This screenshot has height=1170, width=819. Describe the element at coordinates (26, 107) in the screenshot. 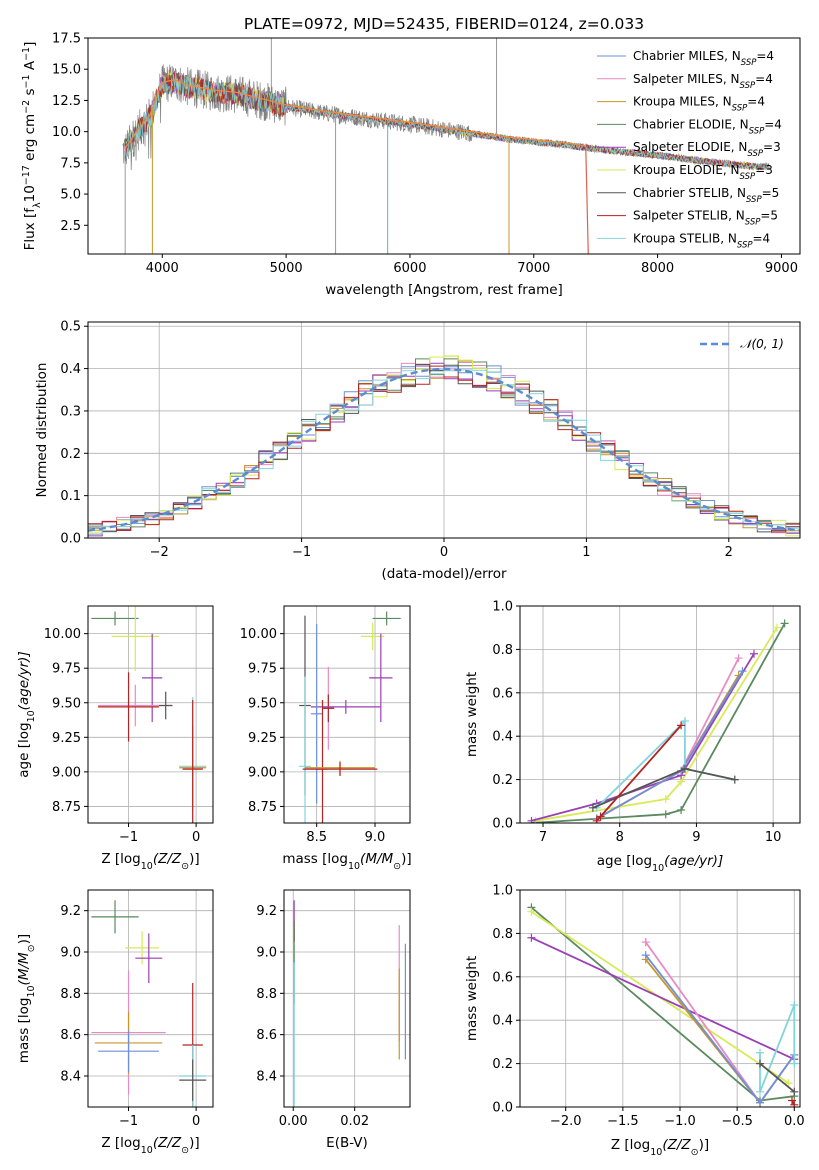

I see `y-axis-label-part: −2` at that location.